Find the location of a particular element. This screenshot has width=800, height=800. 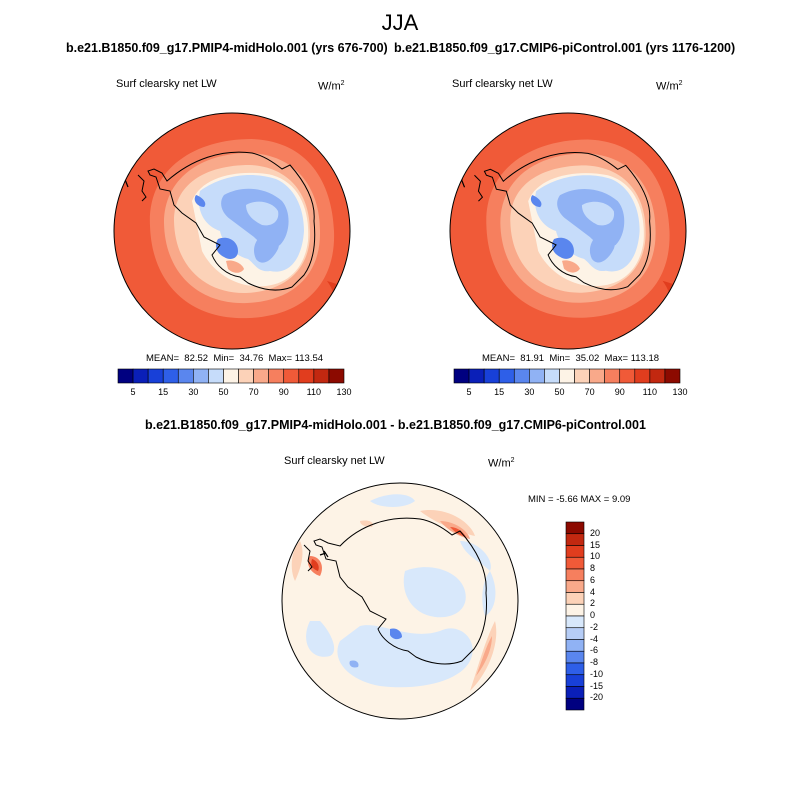

panel-2-variable-label: Surf clearsky net LW is located at coordinates (502, 84).